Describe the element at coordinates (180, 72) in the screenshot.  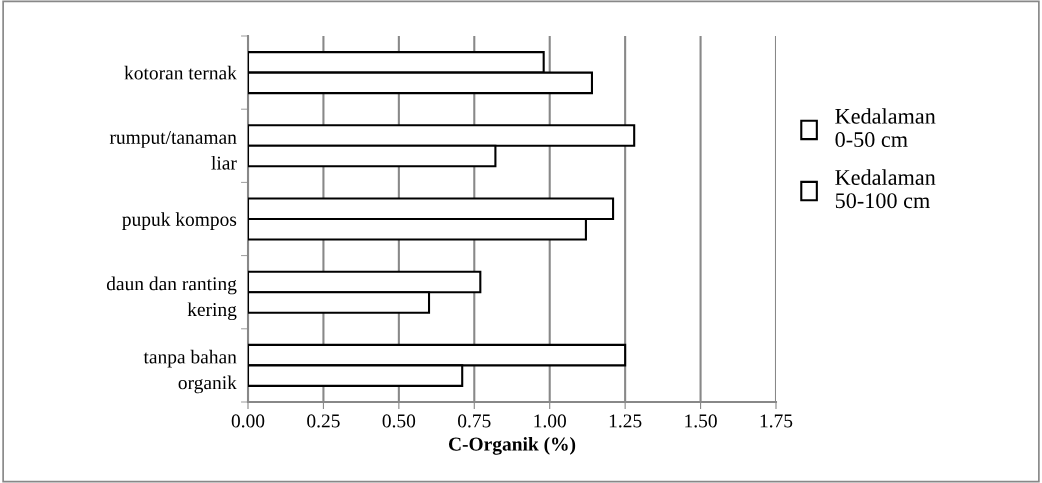
I see `y-tick-label: kotoran ternak` at that location.